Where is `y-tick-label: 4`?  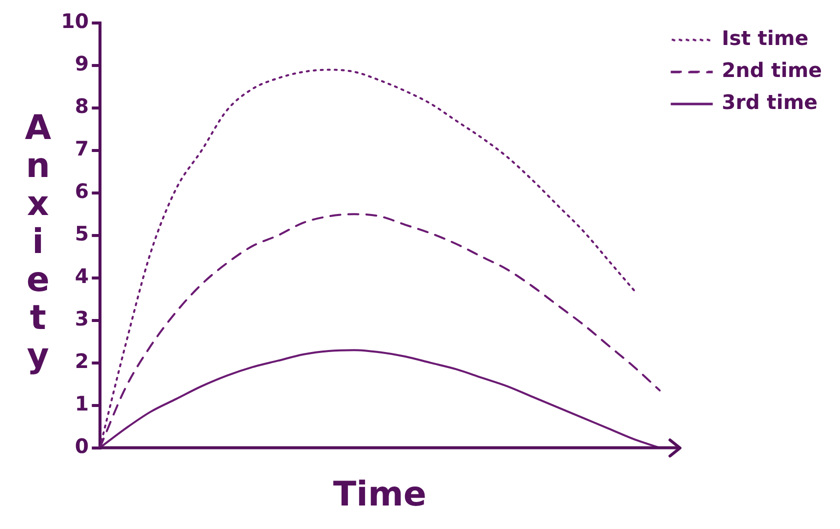 y-tick-label: 4 is located at coordinates (81, 276).